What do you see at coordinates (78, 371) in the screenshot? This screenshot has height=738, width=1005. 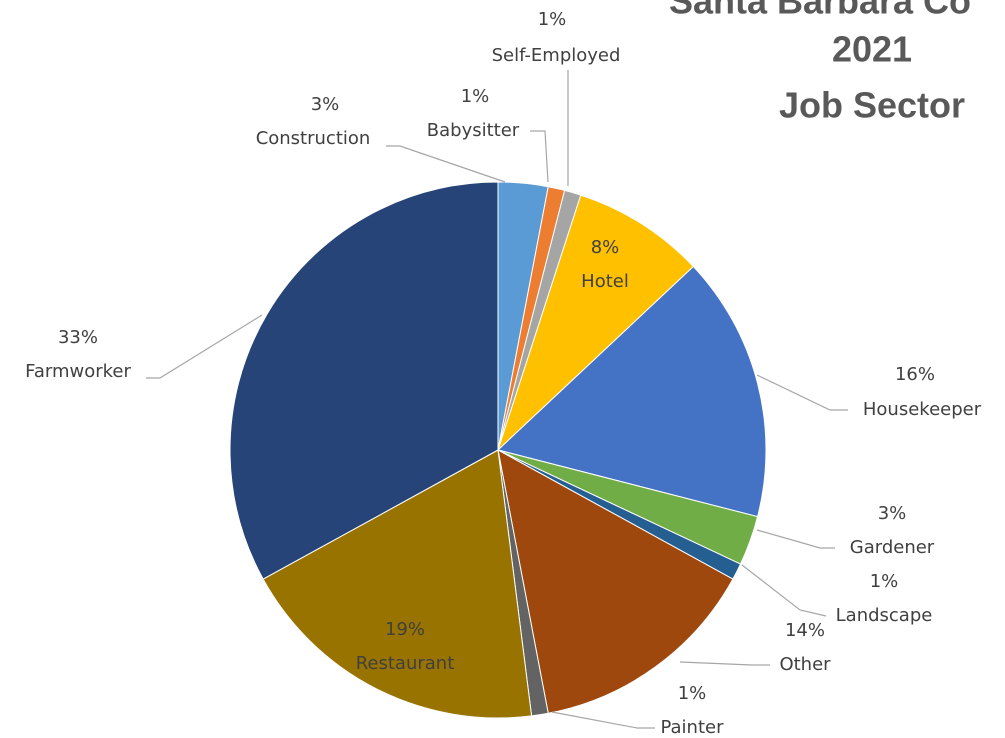 I see `slice-label: Farmworker` at bounding box center [78, 371].